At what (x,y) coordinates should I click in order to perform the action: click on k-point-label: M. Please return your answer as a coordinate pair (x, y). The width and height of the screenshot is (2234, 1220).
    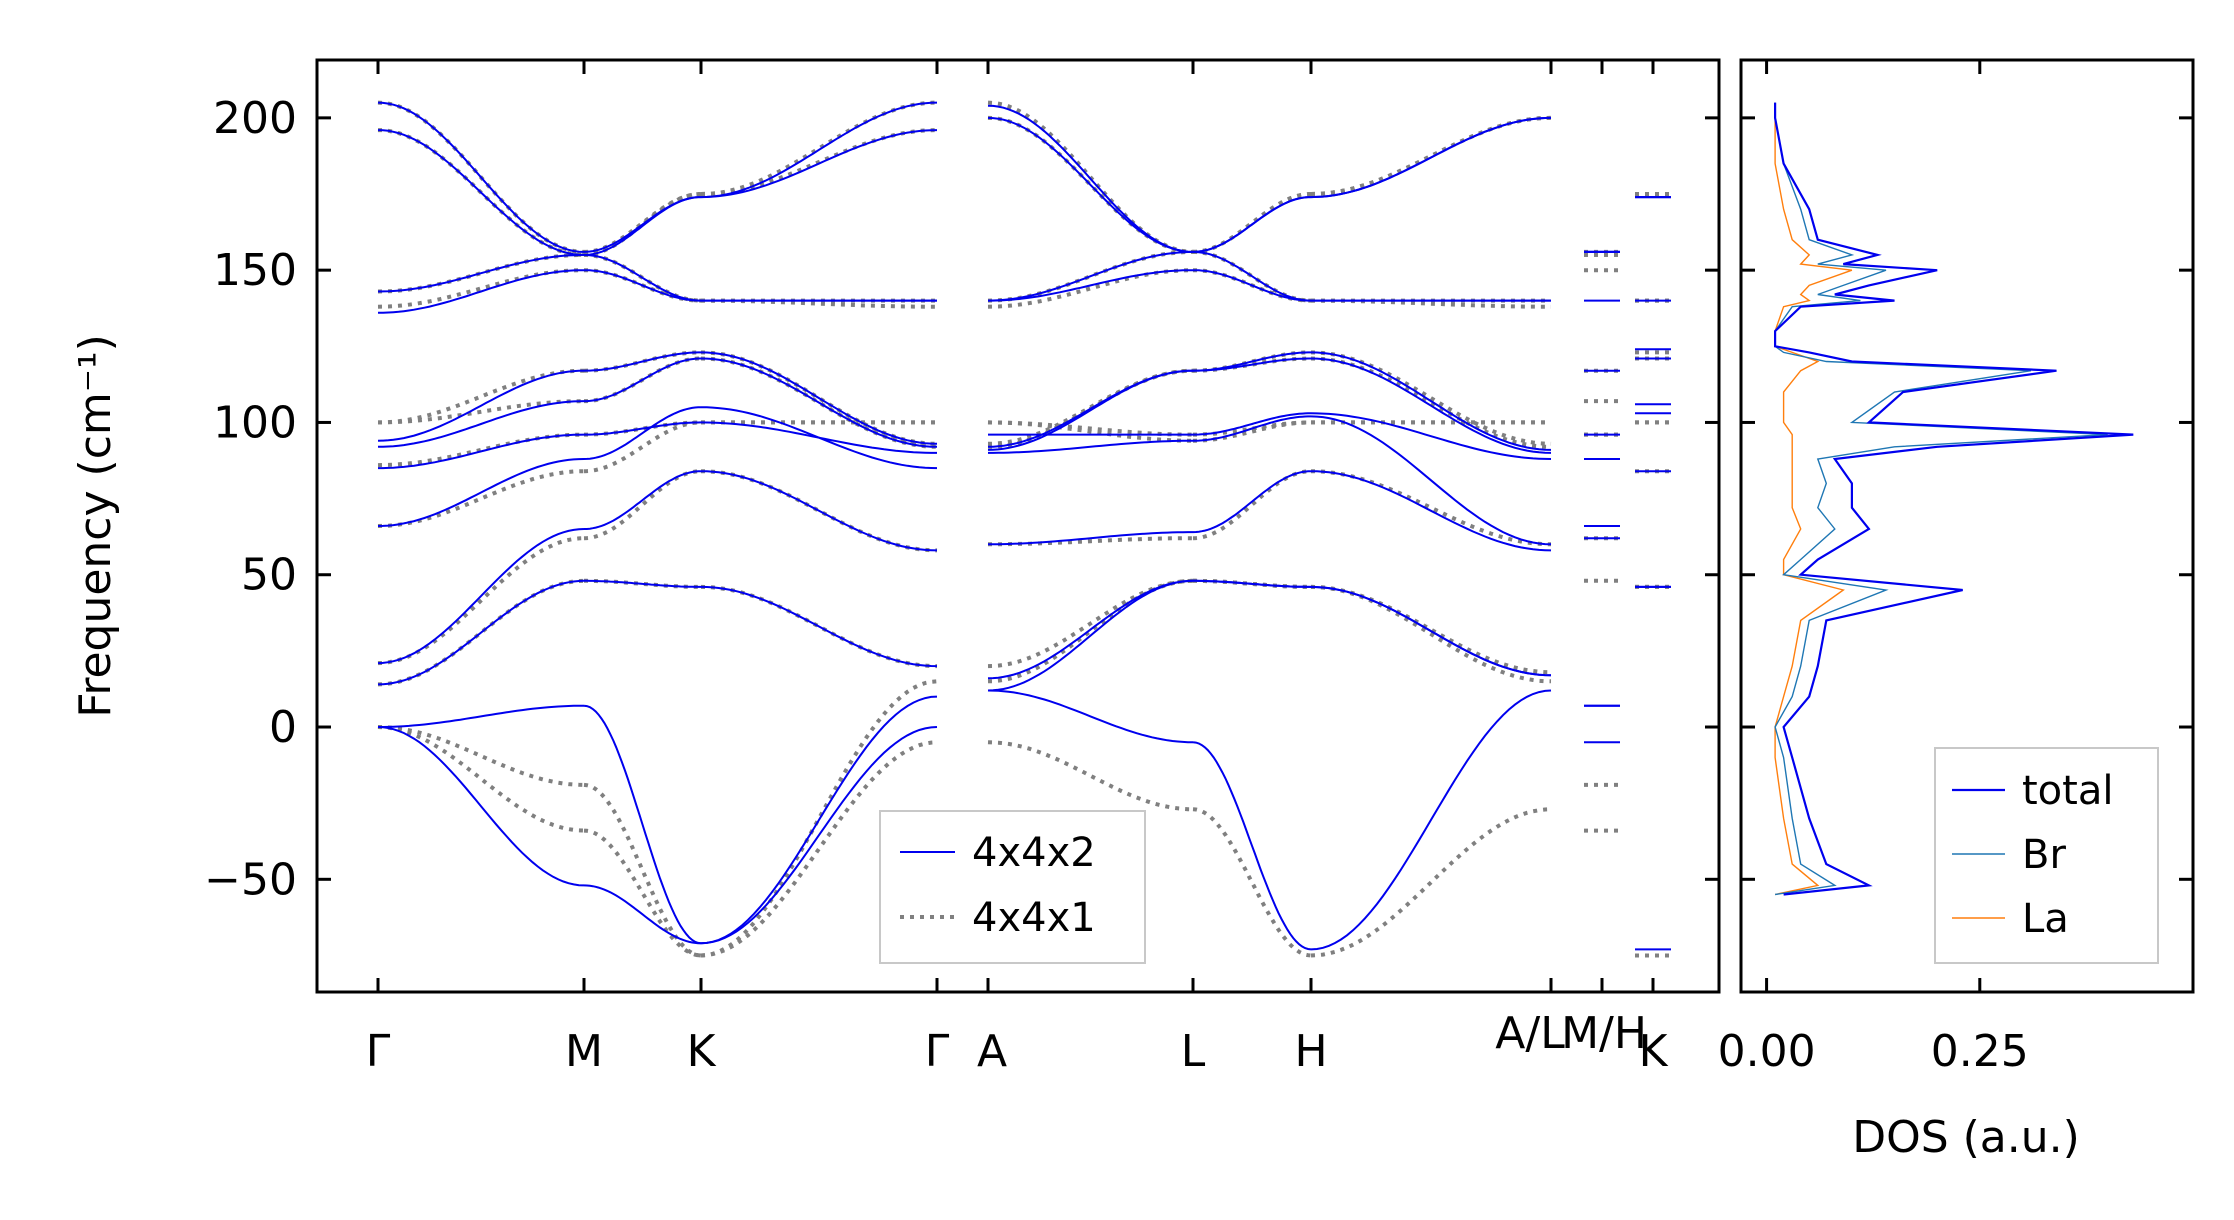
    Looking at the image, I should click on (584, 1051).